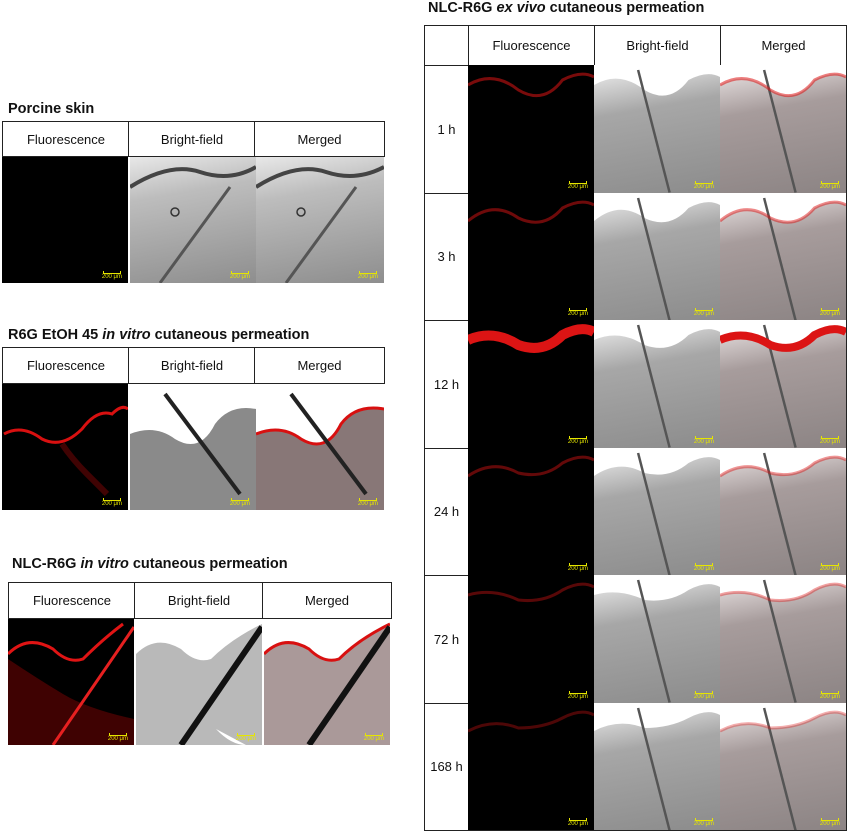 This screenshot has width=850, height=831. What do you see at coordinates (446, 129) in the screenshot?
I see `exvivo-row-label: 1 h` at bounding box center [446, 129].